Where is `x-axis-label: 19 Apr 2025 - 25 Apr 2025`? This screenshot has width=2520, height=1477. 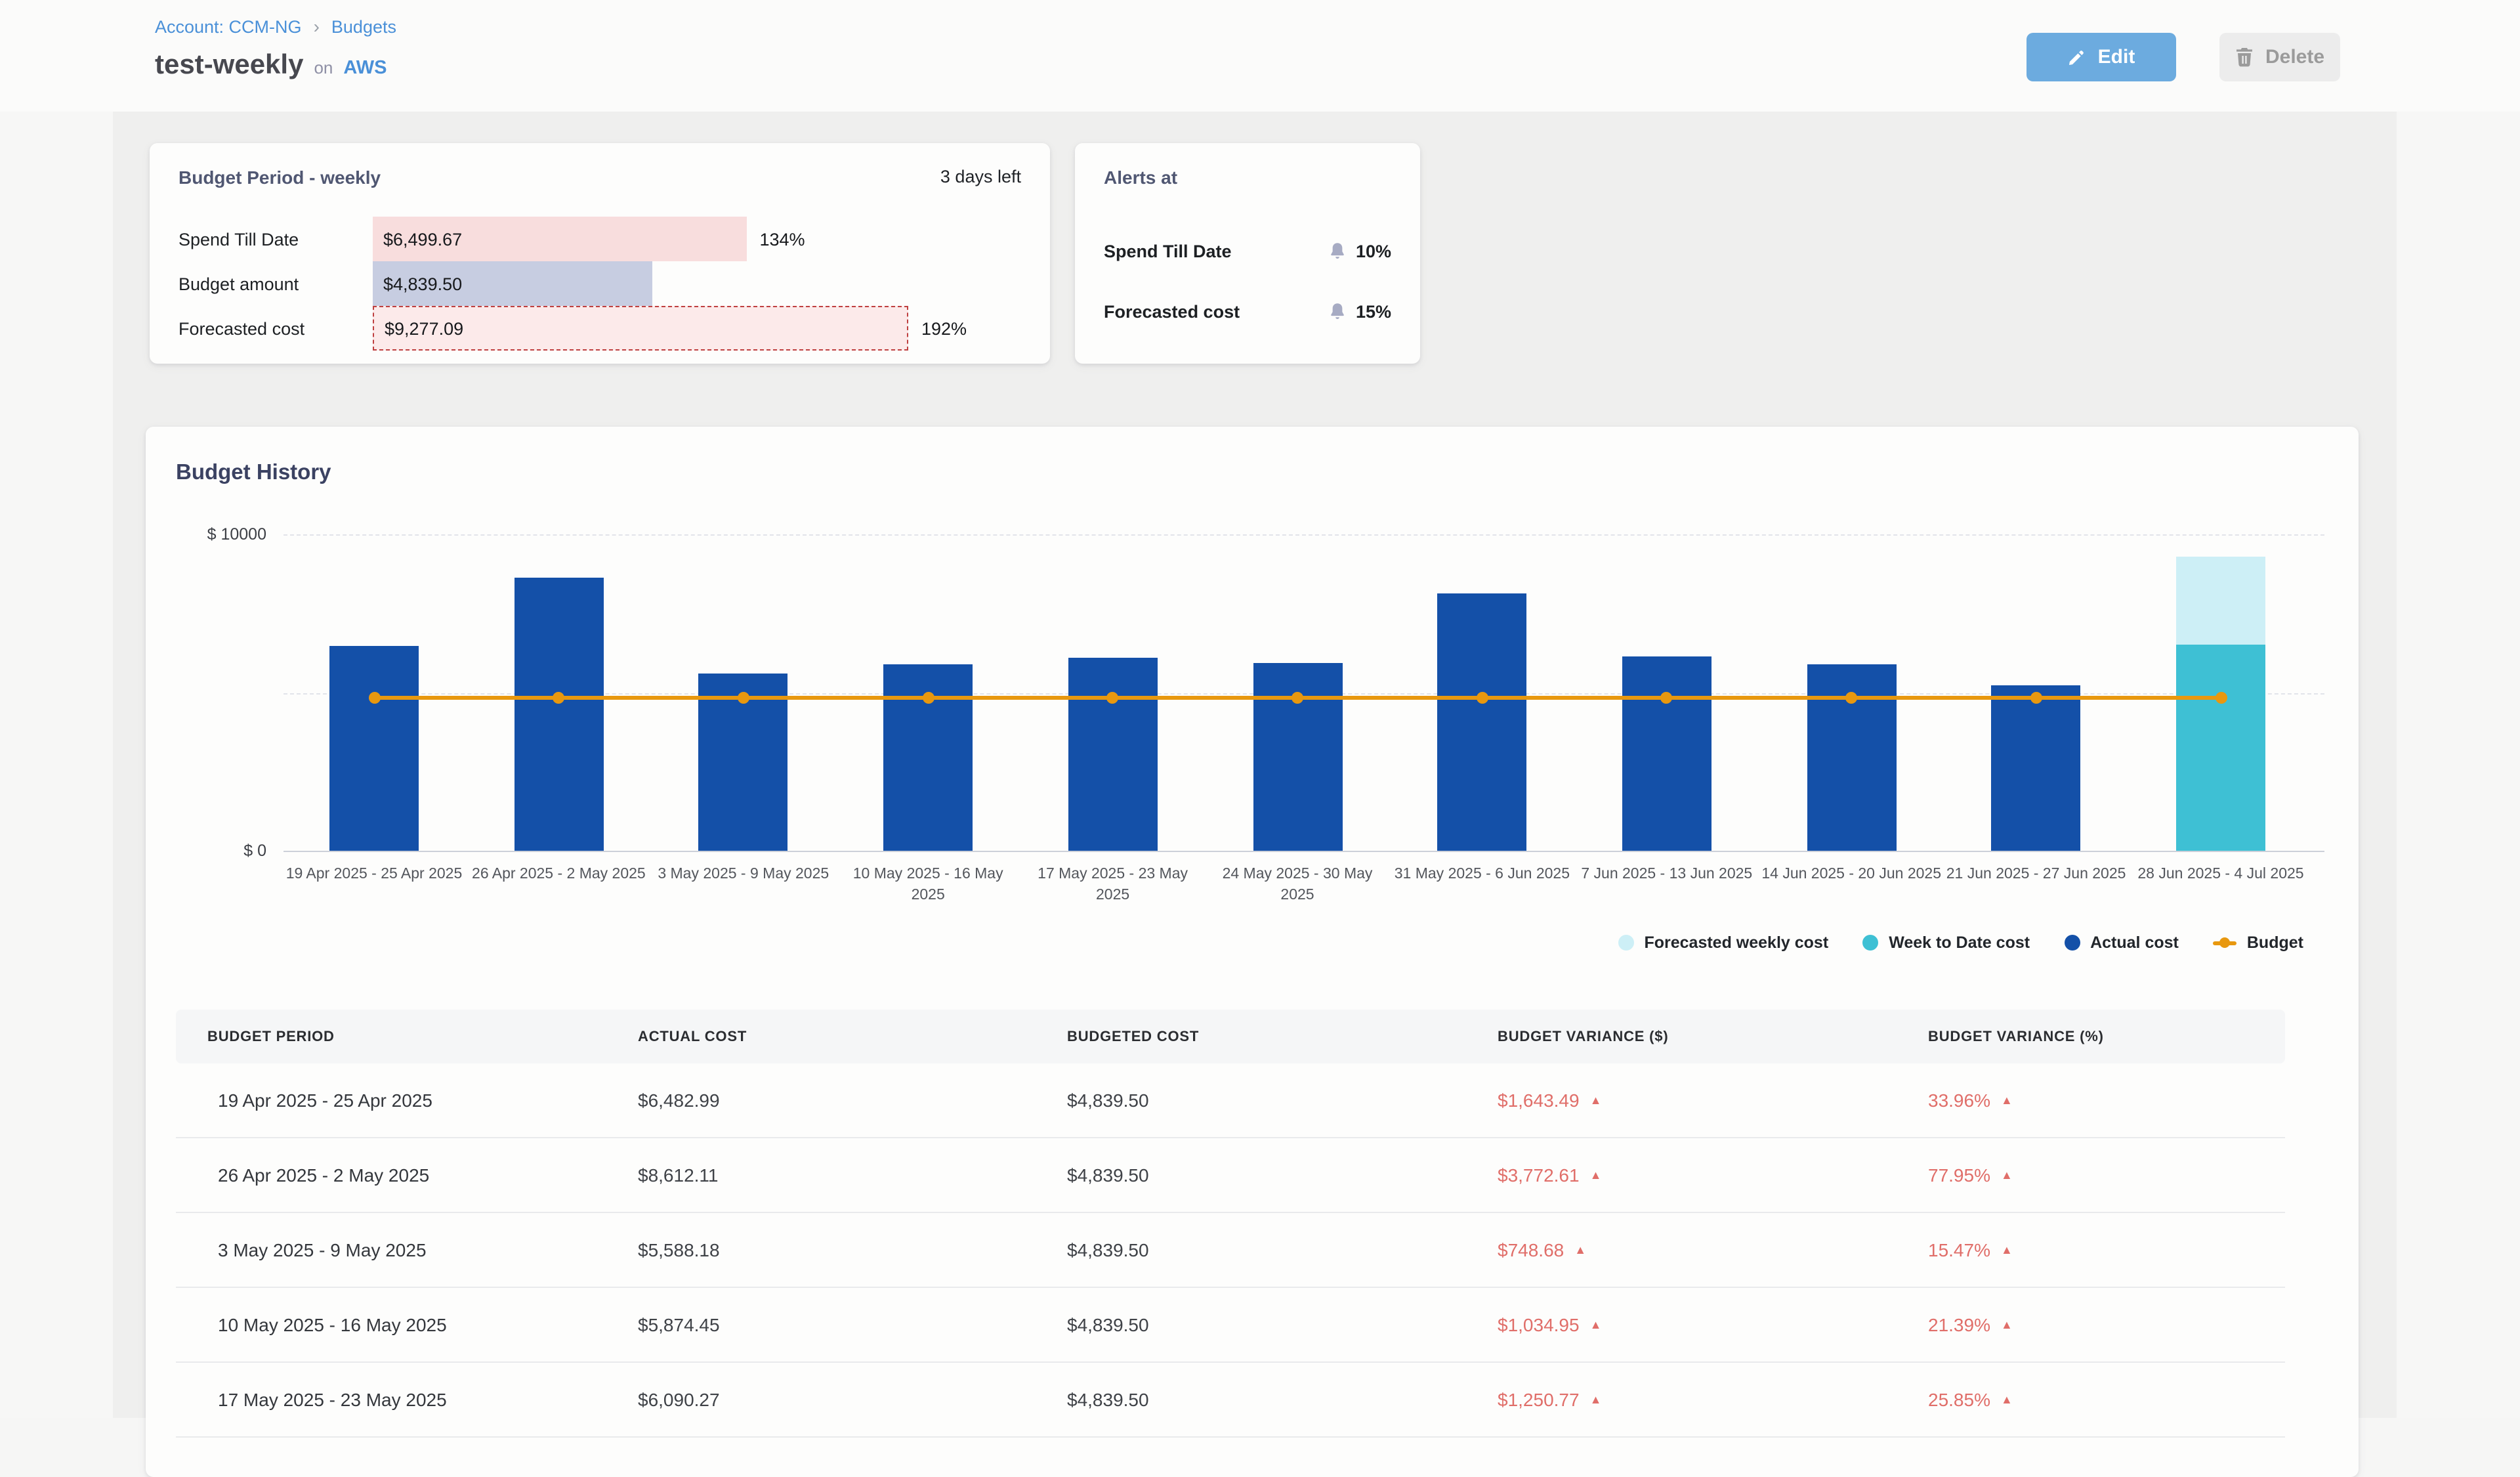 x-axis-label: 19 Apr 2025 - 25 Apr 2025 is located at coordinates (374, 874).